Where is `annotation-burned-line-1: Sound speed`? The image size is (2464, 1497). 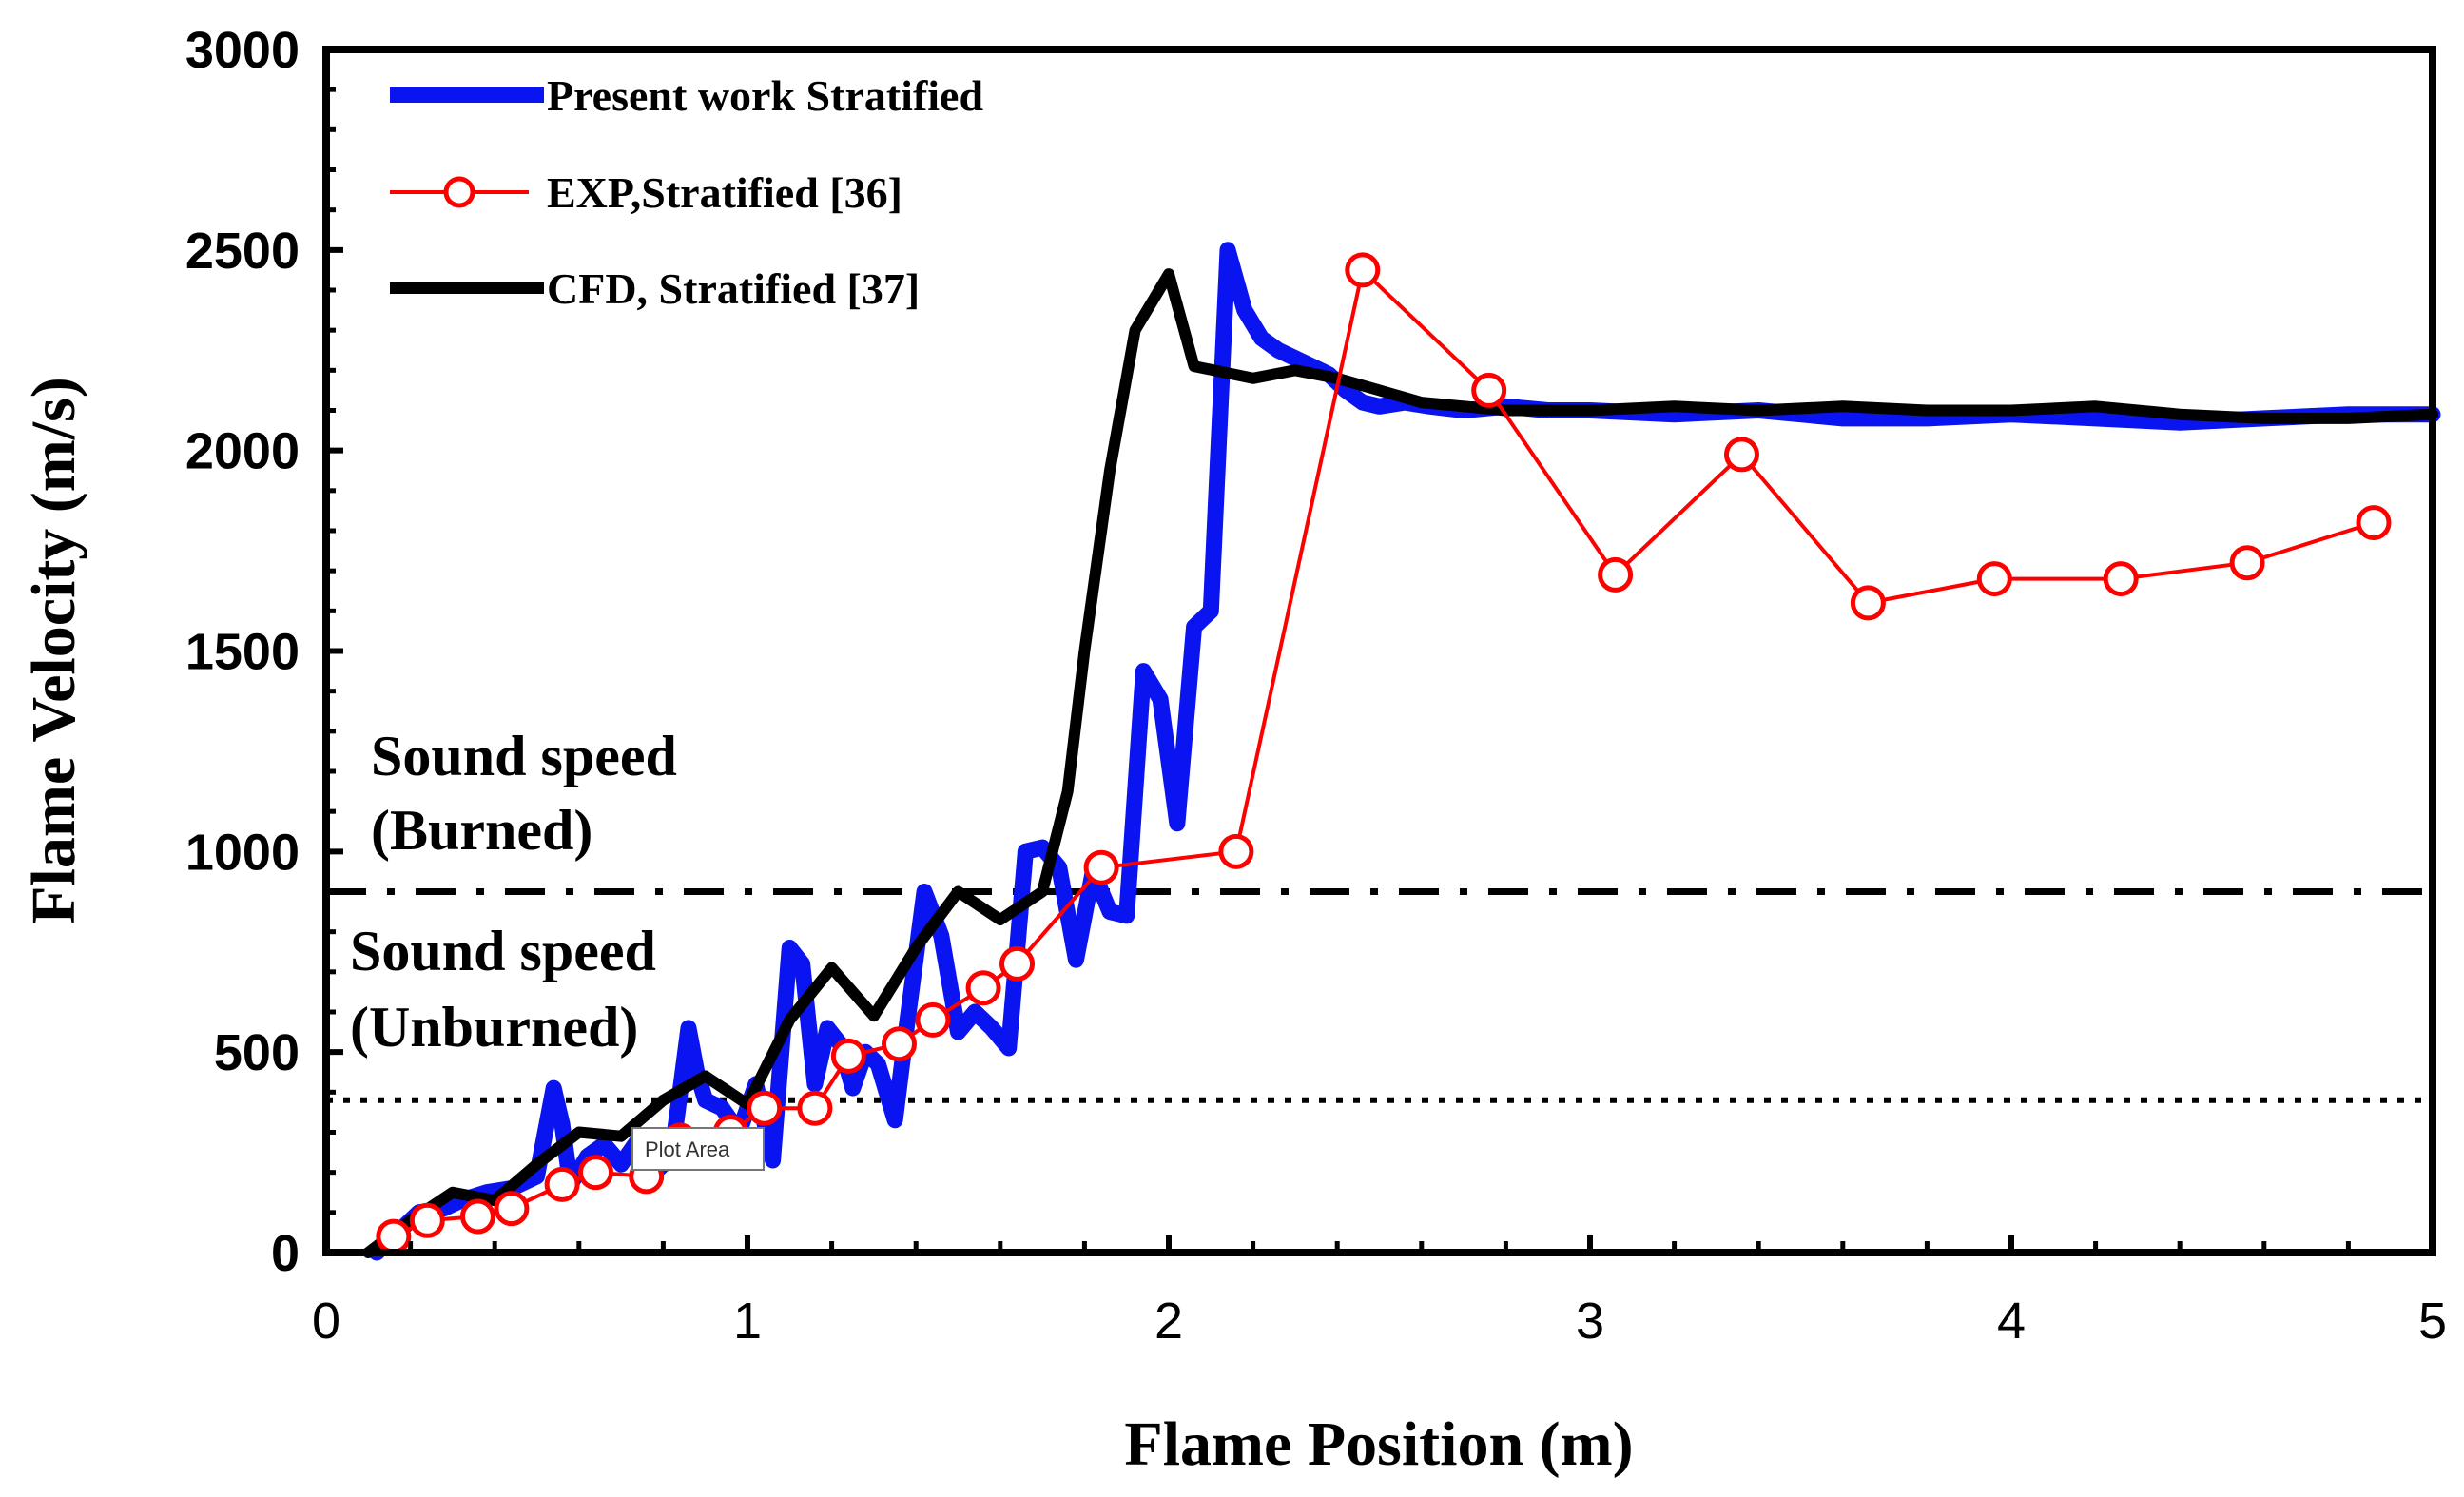 annotation-burned-line-1: Sound speed is located at coordinates (524, 756).